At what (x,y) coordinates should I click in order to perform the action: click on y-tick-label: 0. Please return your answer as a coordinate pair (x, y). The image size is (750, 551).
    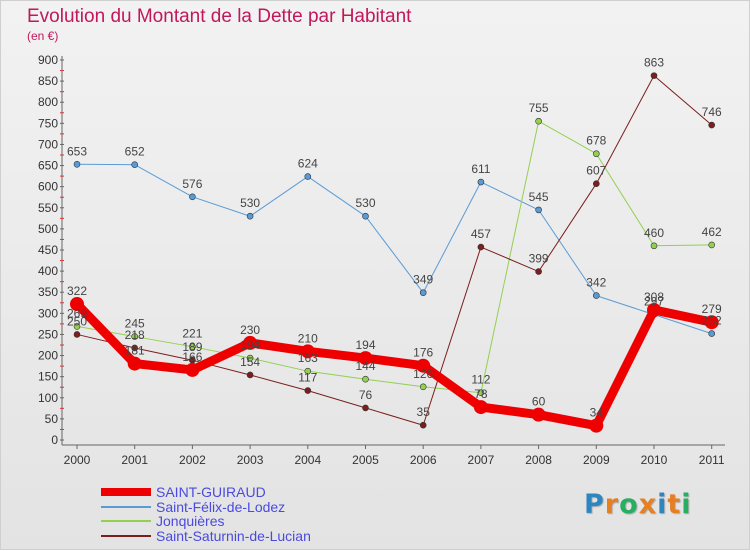
    Looking at the image, I should click on (54, 440).